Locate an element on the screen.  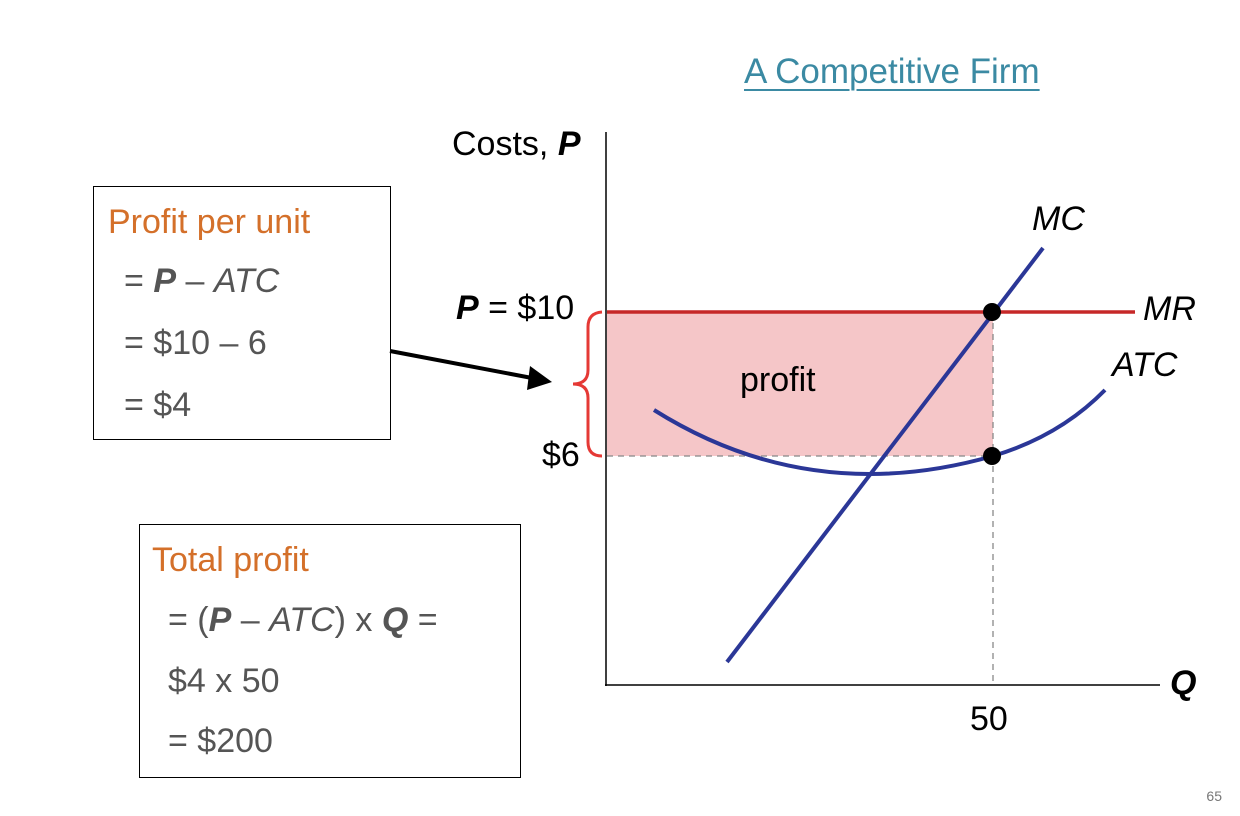
total-profit-heading: Total profit is located at coordinates (230, 560).